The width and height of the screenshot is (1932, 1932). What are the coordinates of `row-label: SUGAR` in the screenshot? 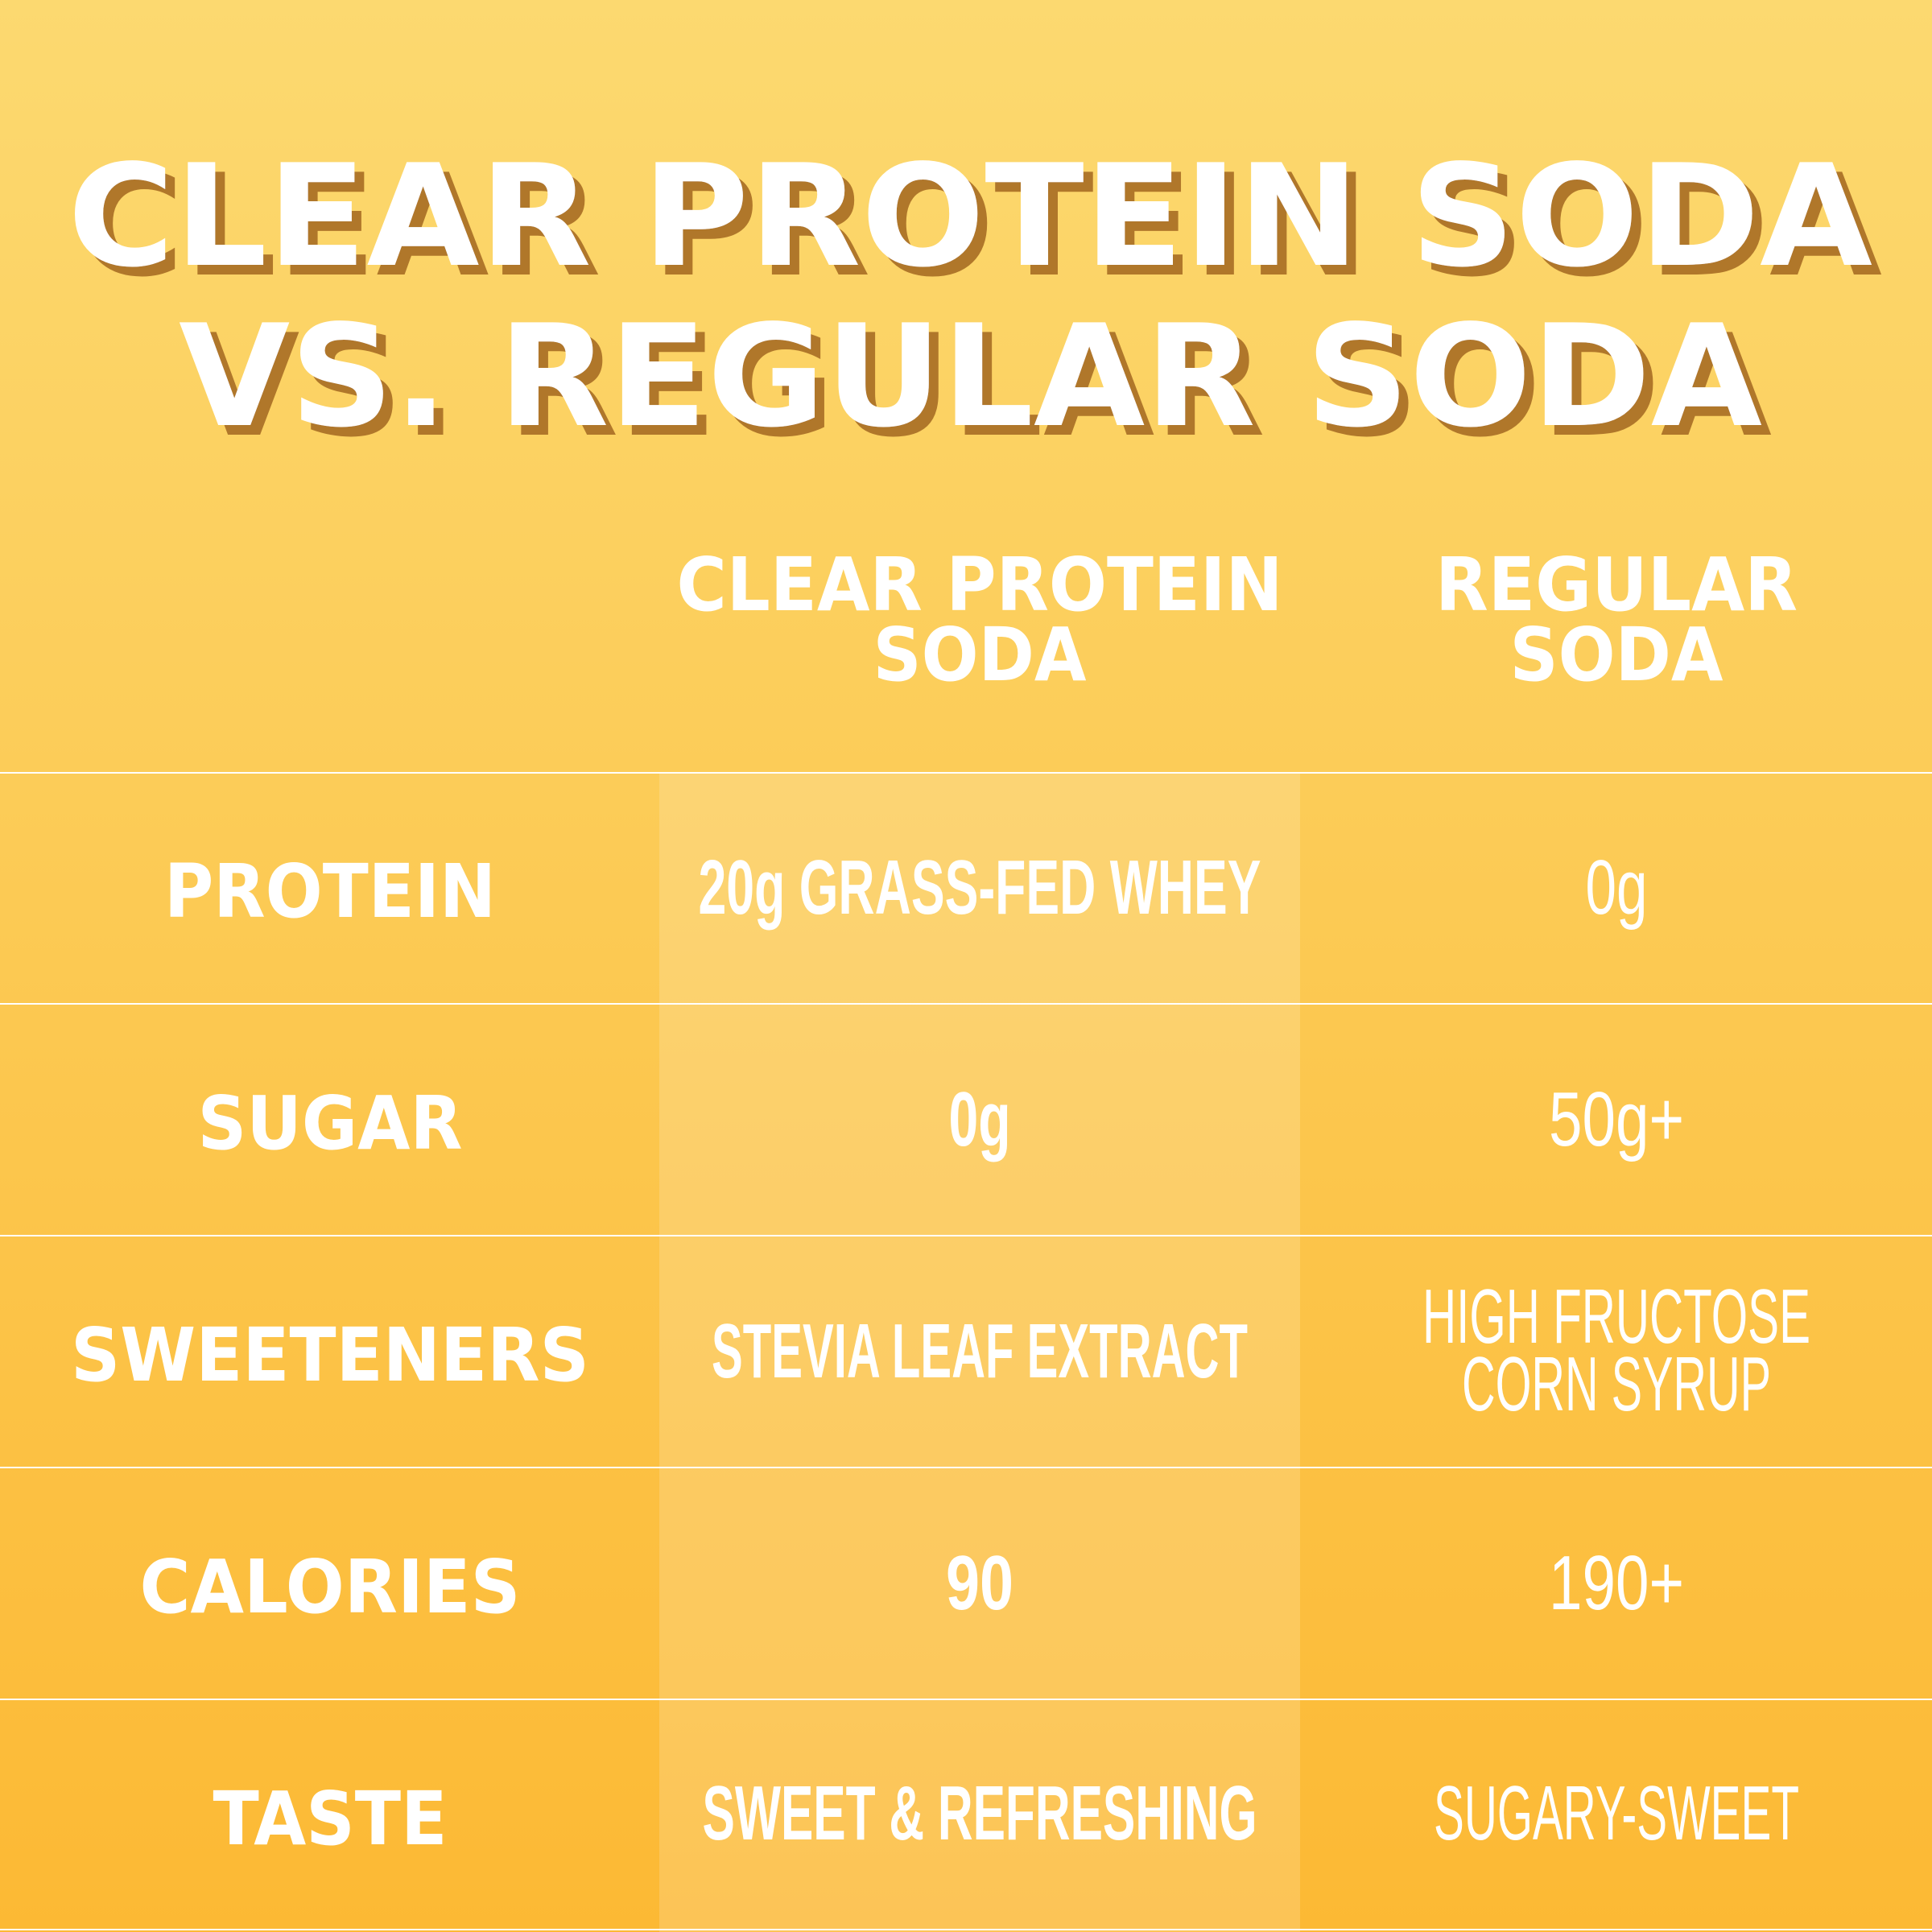 It's located at (330, 1123).